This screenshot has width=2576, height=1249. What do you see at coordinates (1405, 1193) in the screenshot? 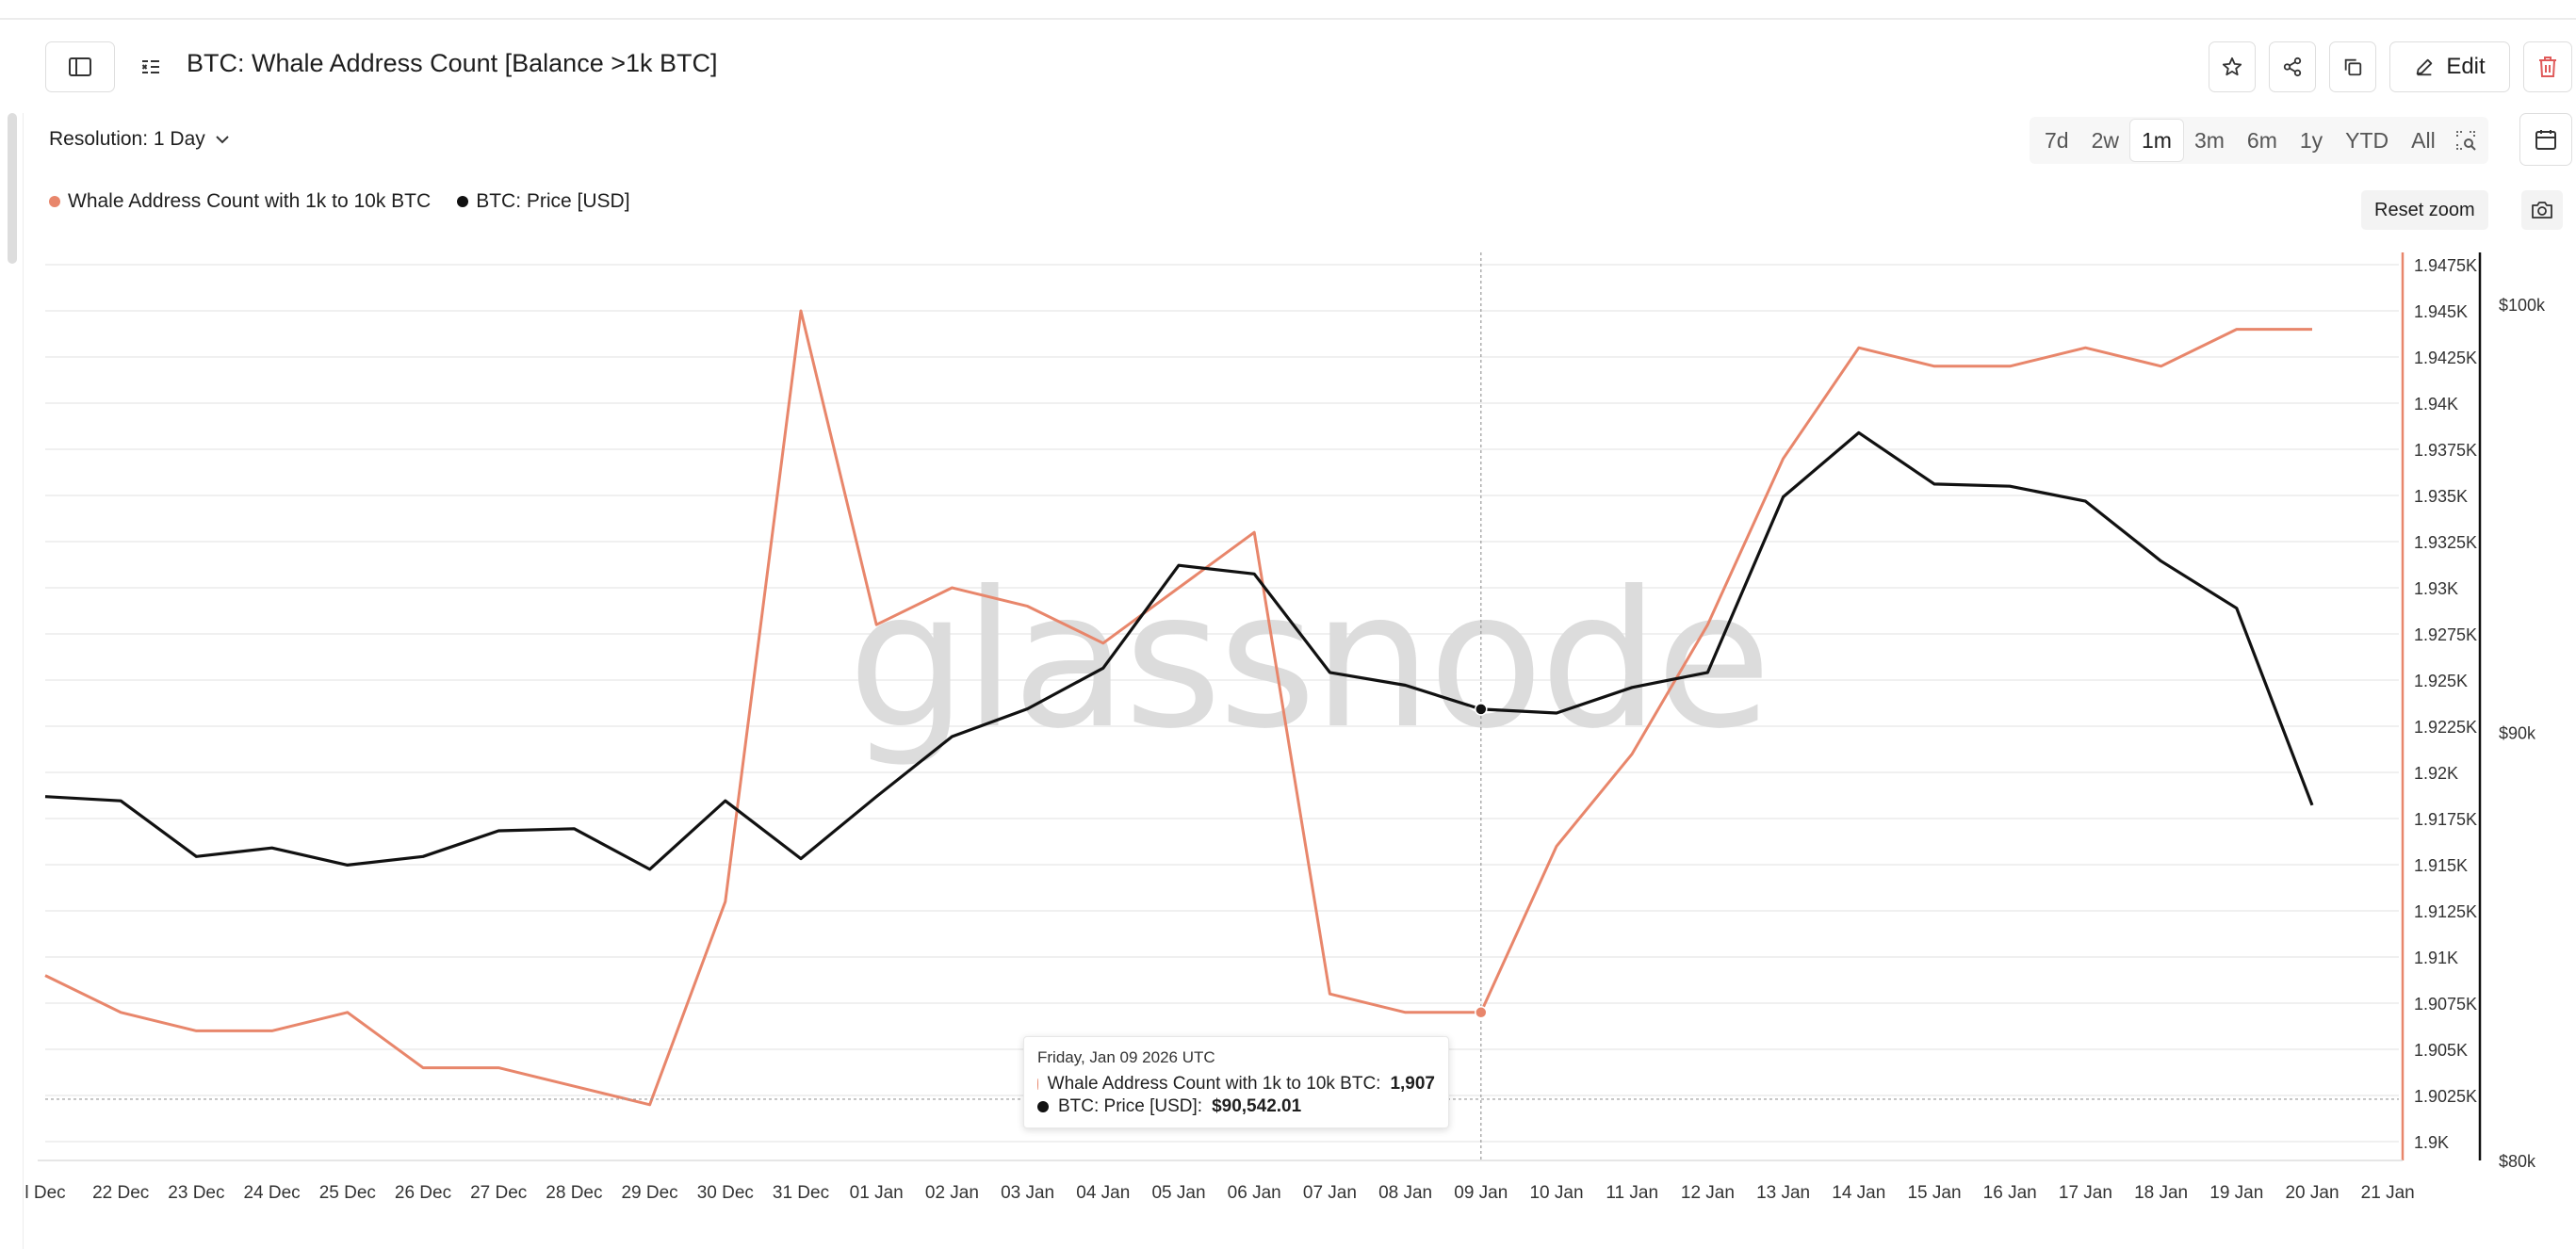
I see `x-tick-label: 08 Jan` at bounding box center [1405, 1193].